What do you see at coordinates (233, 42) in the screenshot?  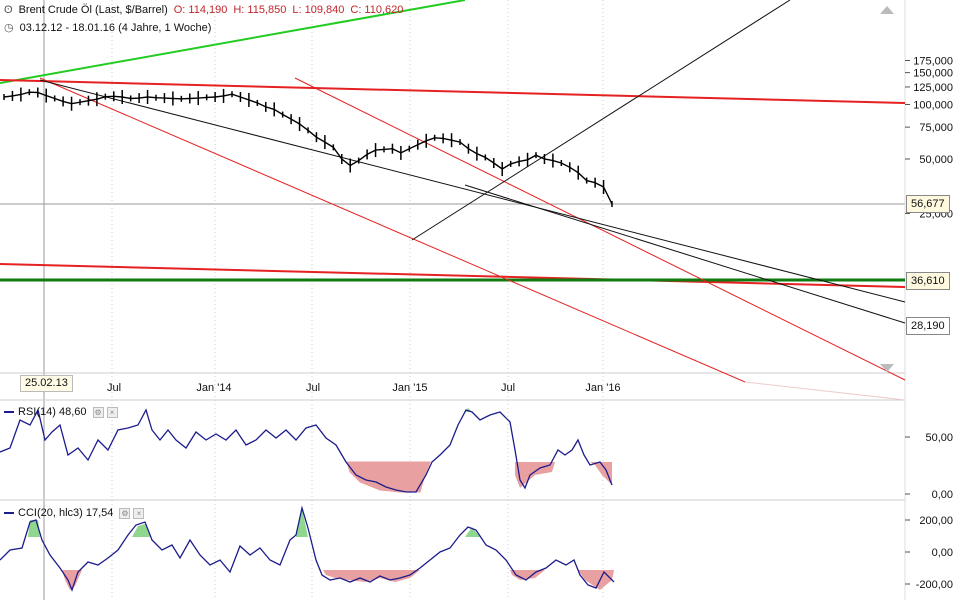 I see `long-term-up-trendline` at bounding box center [233, 42].